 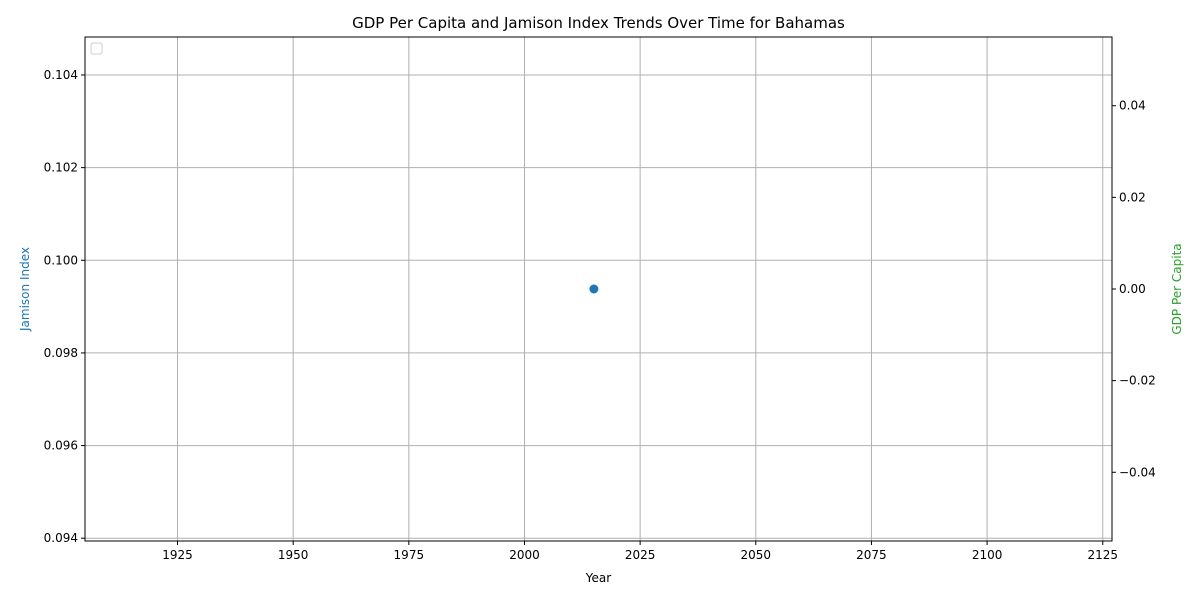 I want to click on legend-box, so click(x=96, y=48).